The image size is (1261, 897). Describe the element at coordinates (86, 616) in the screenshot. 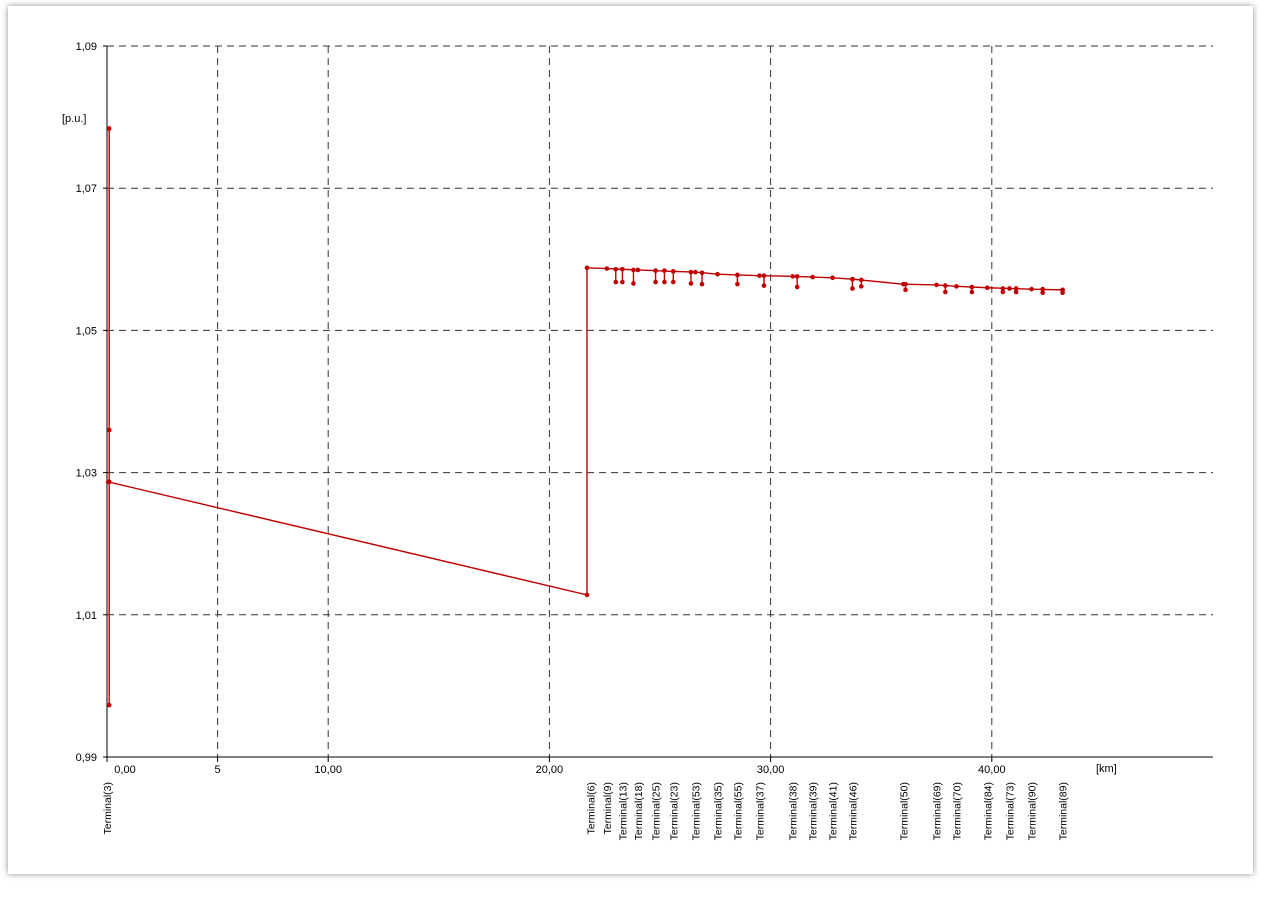

I see `y-tick-label: 1,01` at that location.